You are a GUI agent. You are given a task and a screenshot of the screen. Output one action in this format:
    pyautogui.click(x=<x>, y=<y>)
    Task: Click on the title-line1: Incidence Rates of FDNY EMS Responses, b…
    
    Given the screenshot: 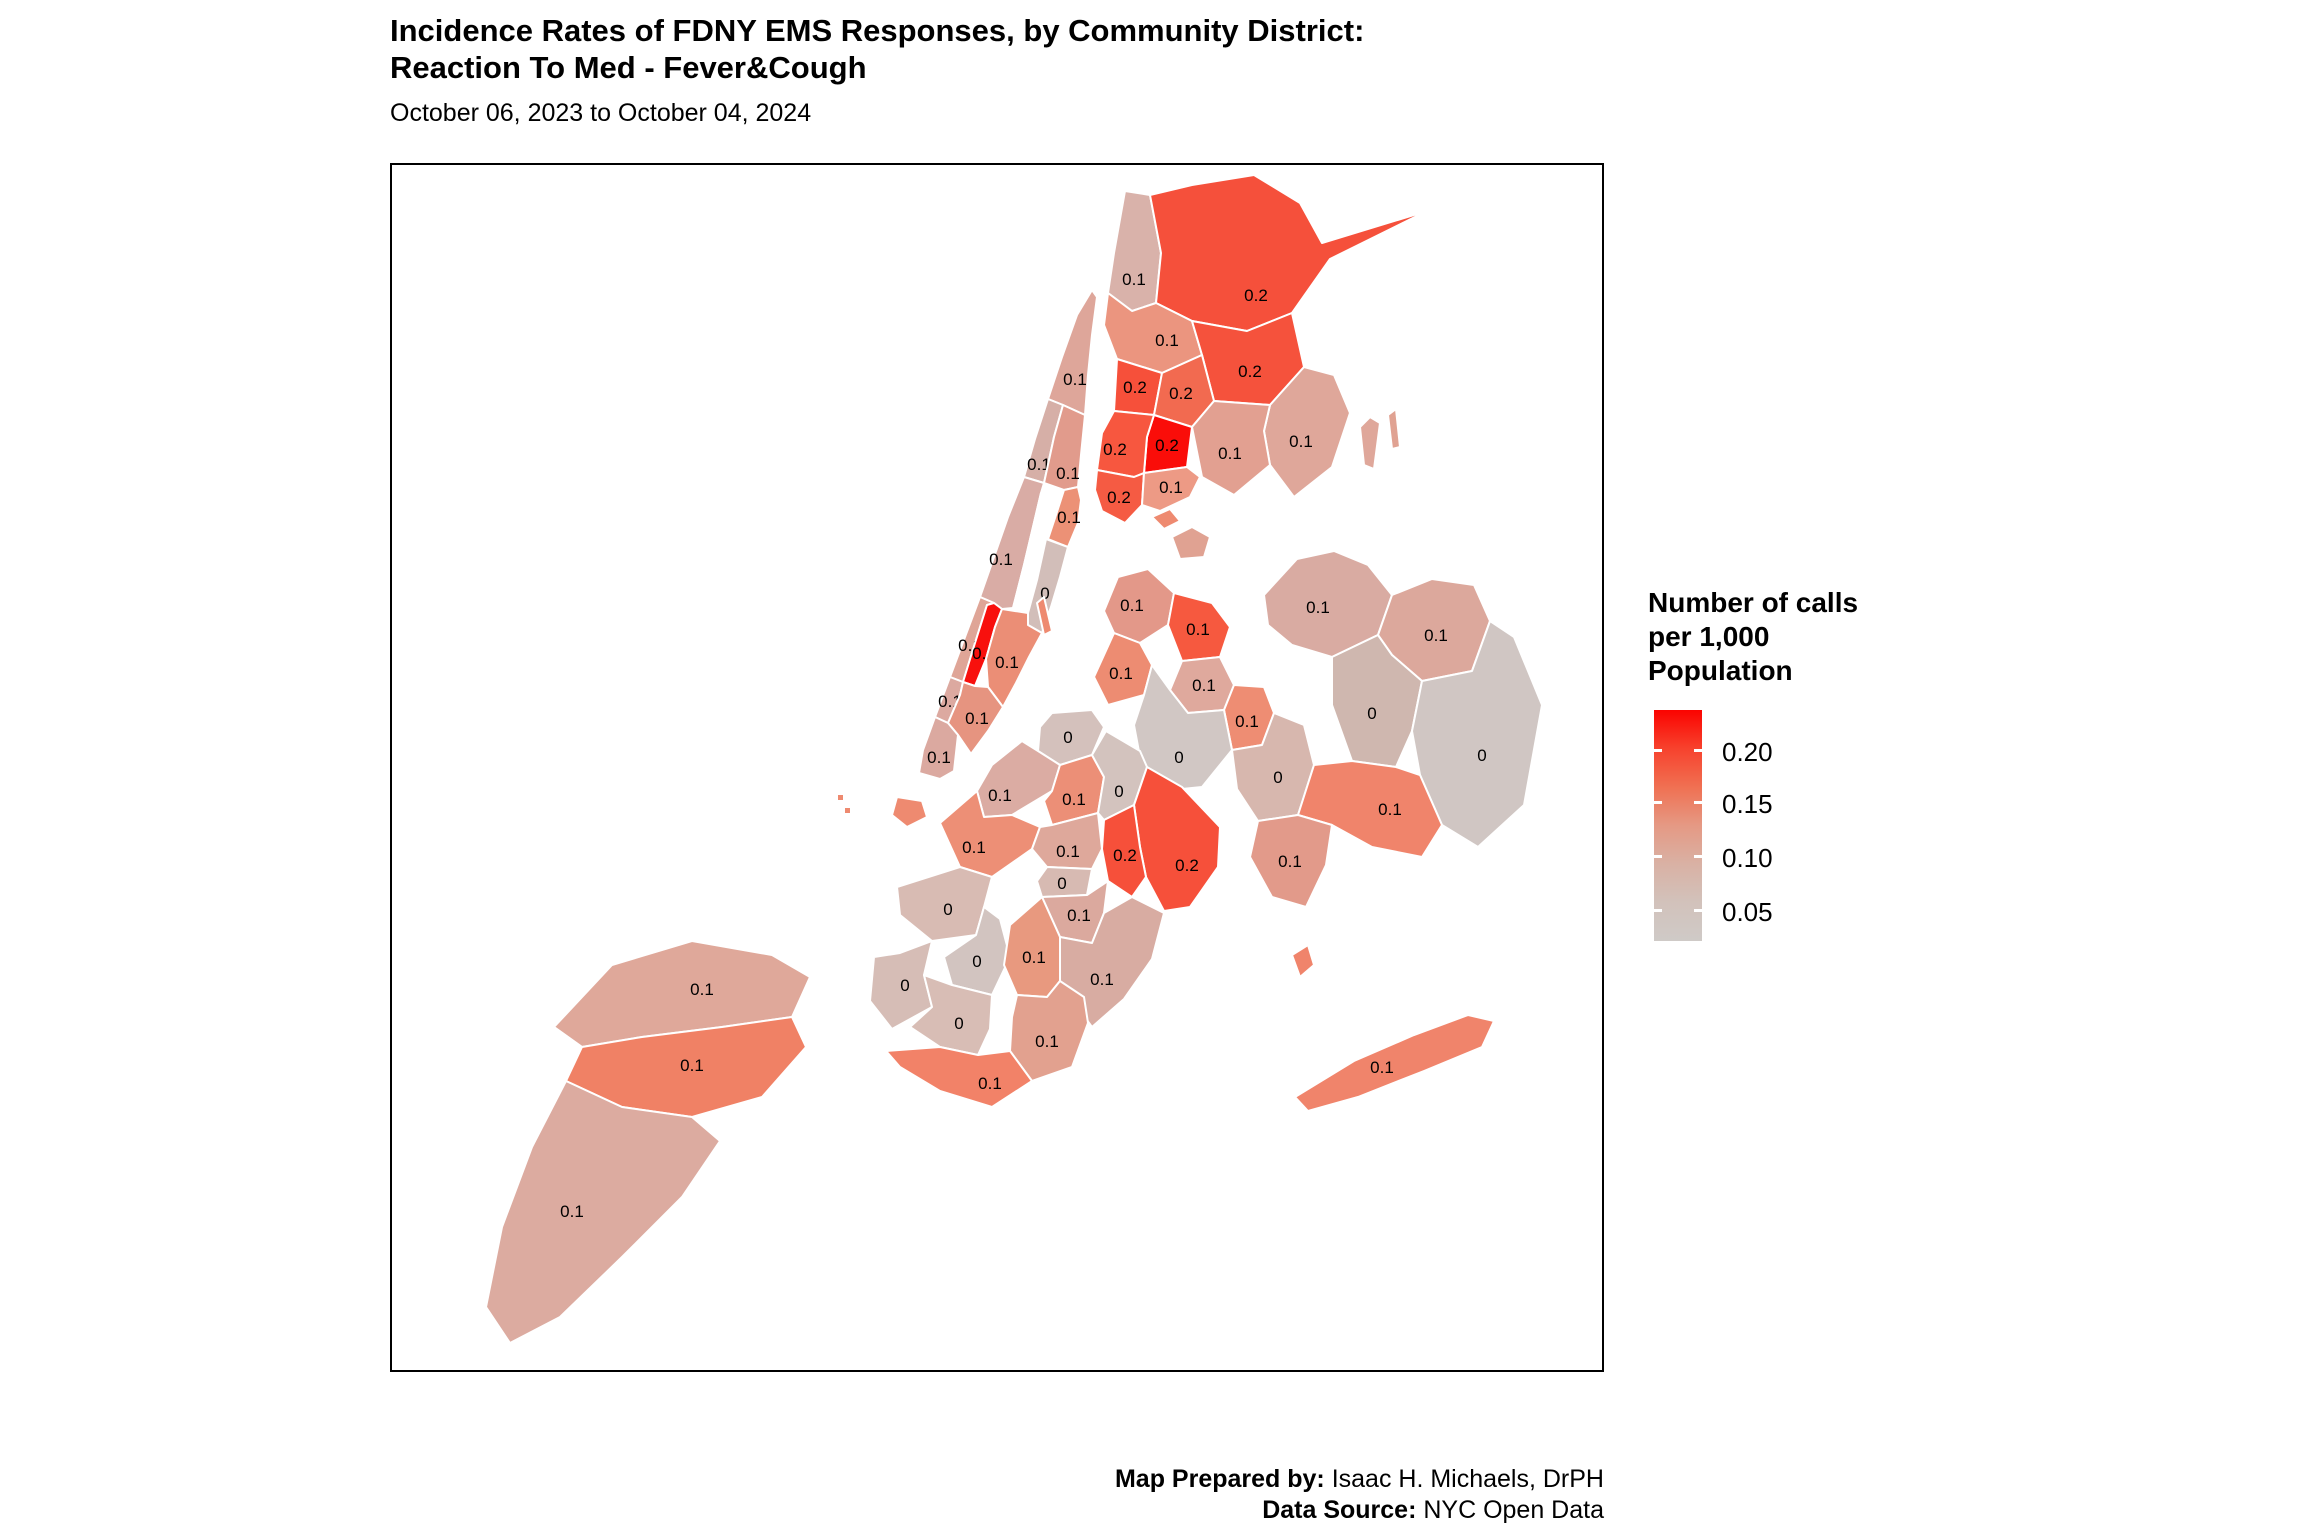 What is the action you would take?
    pyautogui.click(x=877, y=30)
    